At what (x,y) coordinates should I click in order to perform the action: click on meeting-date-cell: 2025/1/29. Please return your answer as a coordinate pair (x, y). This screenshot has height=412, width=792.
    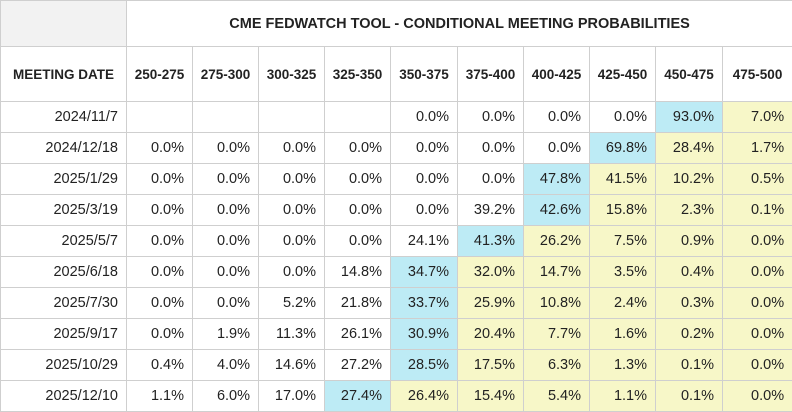
    Looking at the image, I should click on (64, 179).